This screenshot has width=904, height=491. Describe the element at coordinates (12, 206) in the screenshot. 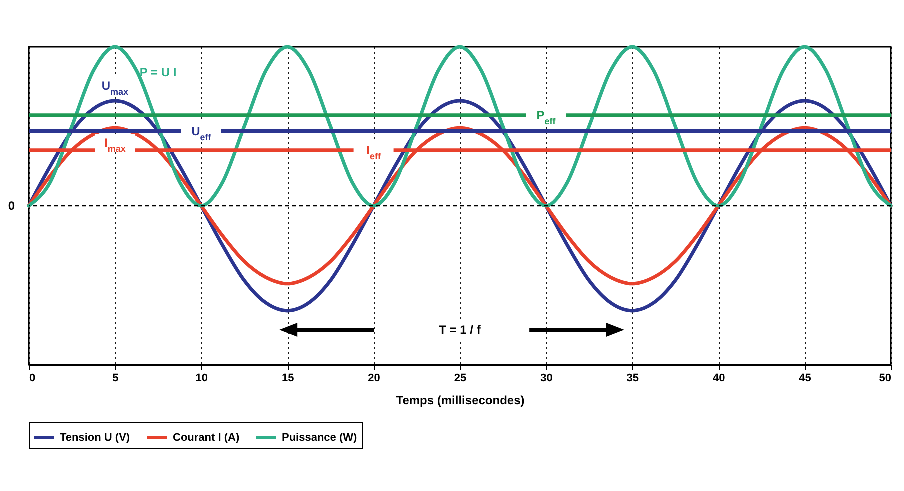

I see `ref-line-label: 0` at that location.